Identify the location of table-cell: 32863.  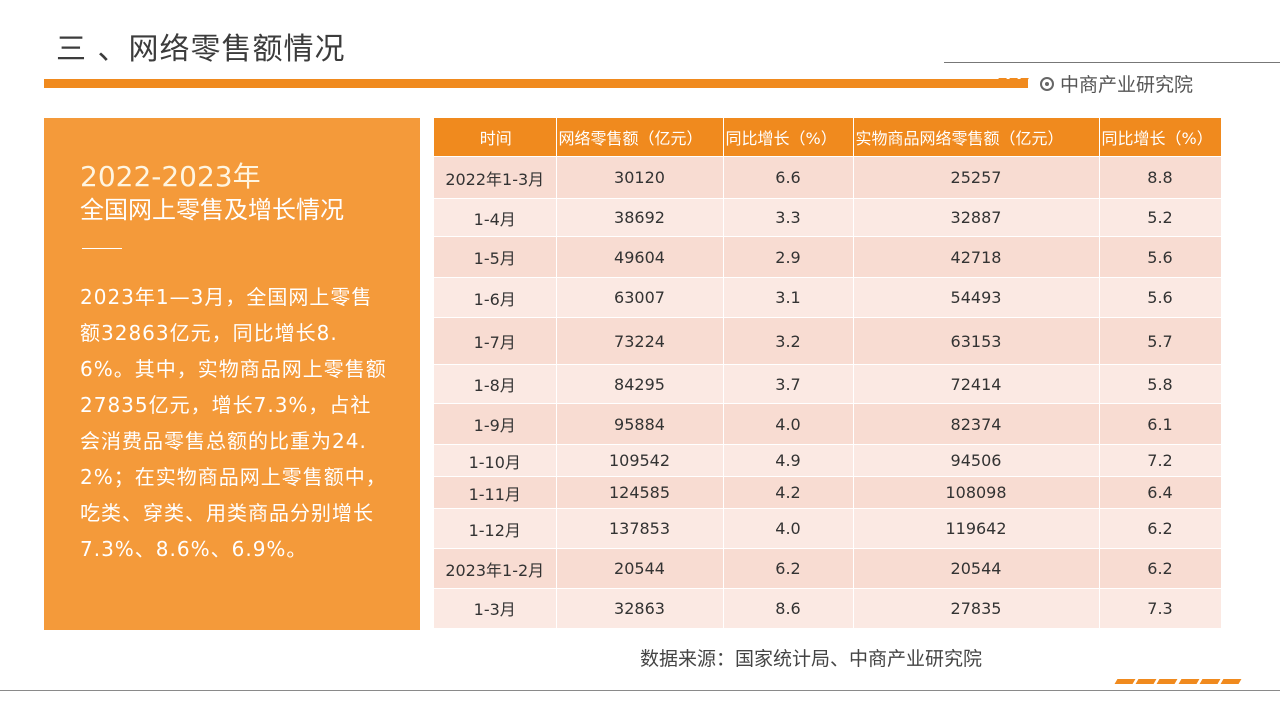
(640, 608).